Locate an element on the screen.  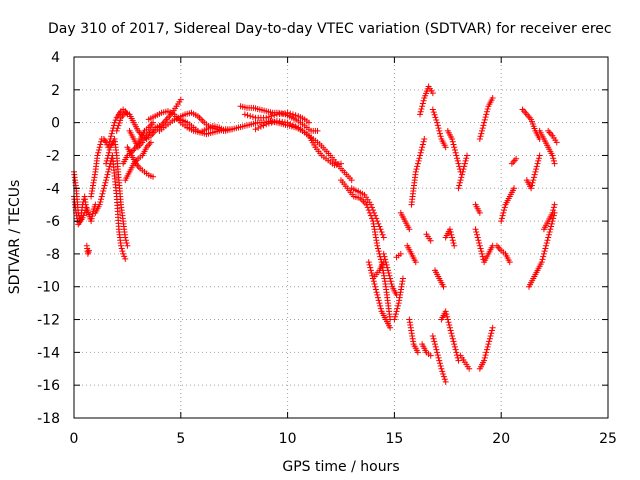
x-tick-label: 10 is located at coordinates (288, 439).